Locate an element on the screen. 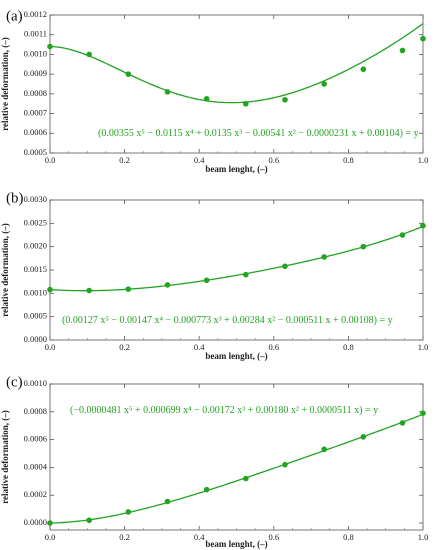 The image size is (434, 550). y-tick-label: 0.0009 is located at coordinates (35, 73).